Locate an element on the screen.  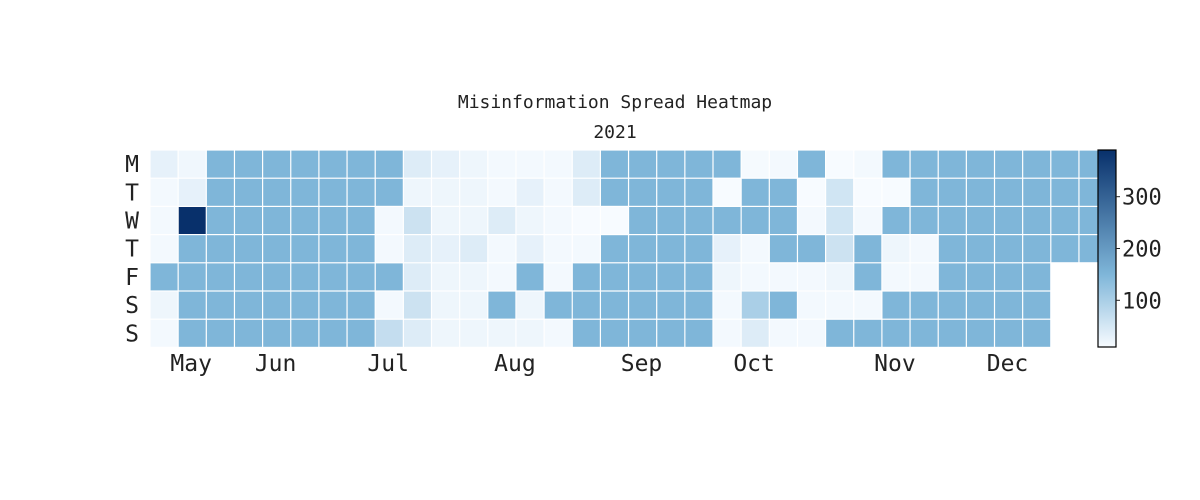
colorbar-tick-label: 200 is located at coordinates (1142, 250).